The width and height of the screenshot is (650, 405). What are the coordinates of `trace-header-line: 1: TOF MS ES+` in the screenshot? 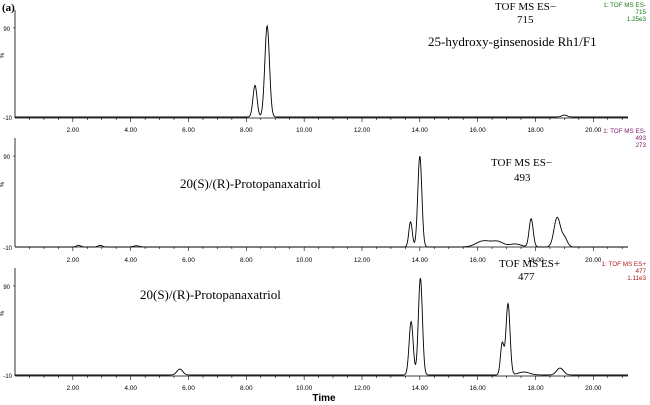 It's located at (624, 264).